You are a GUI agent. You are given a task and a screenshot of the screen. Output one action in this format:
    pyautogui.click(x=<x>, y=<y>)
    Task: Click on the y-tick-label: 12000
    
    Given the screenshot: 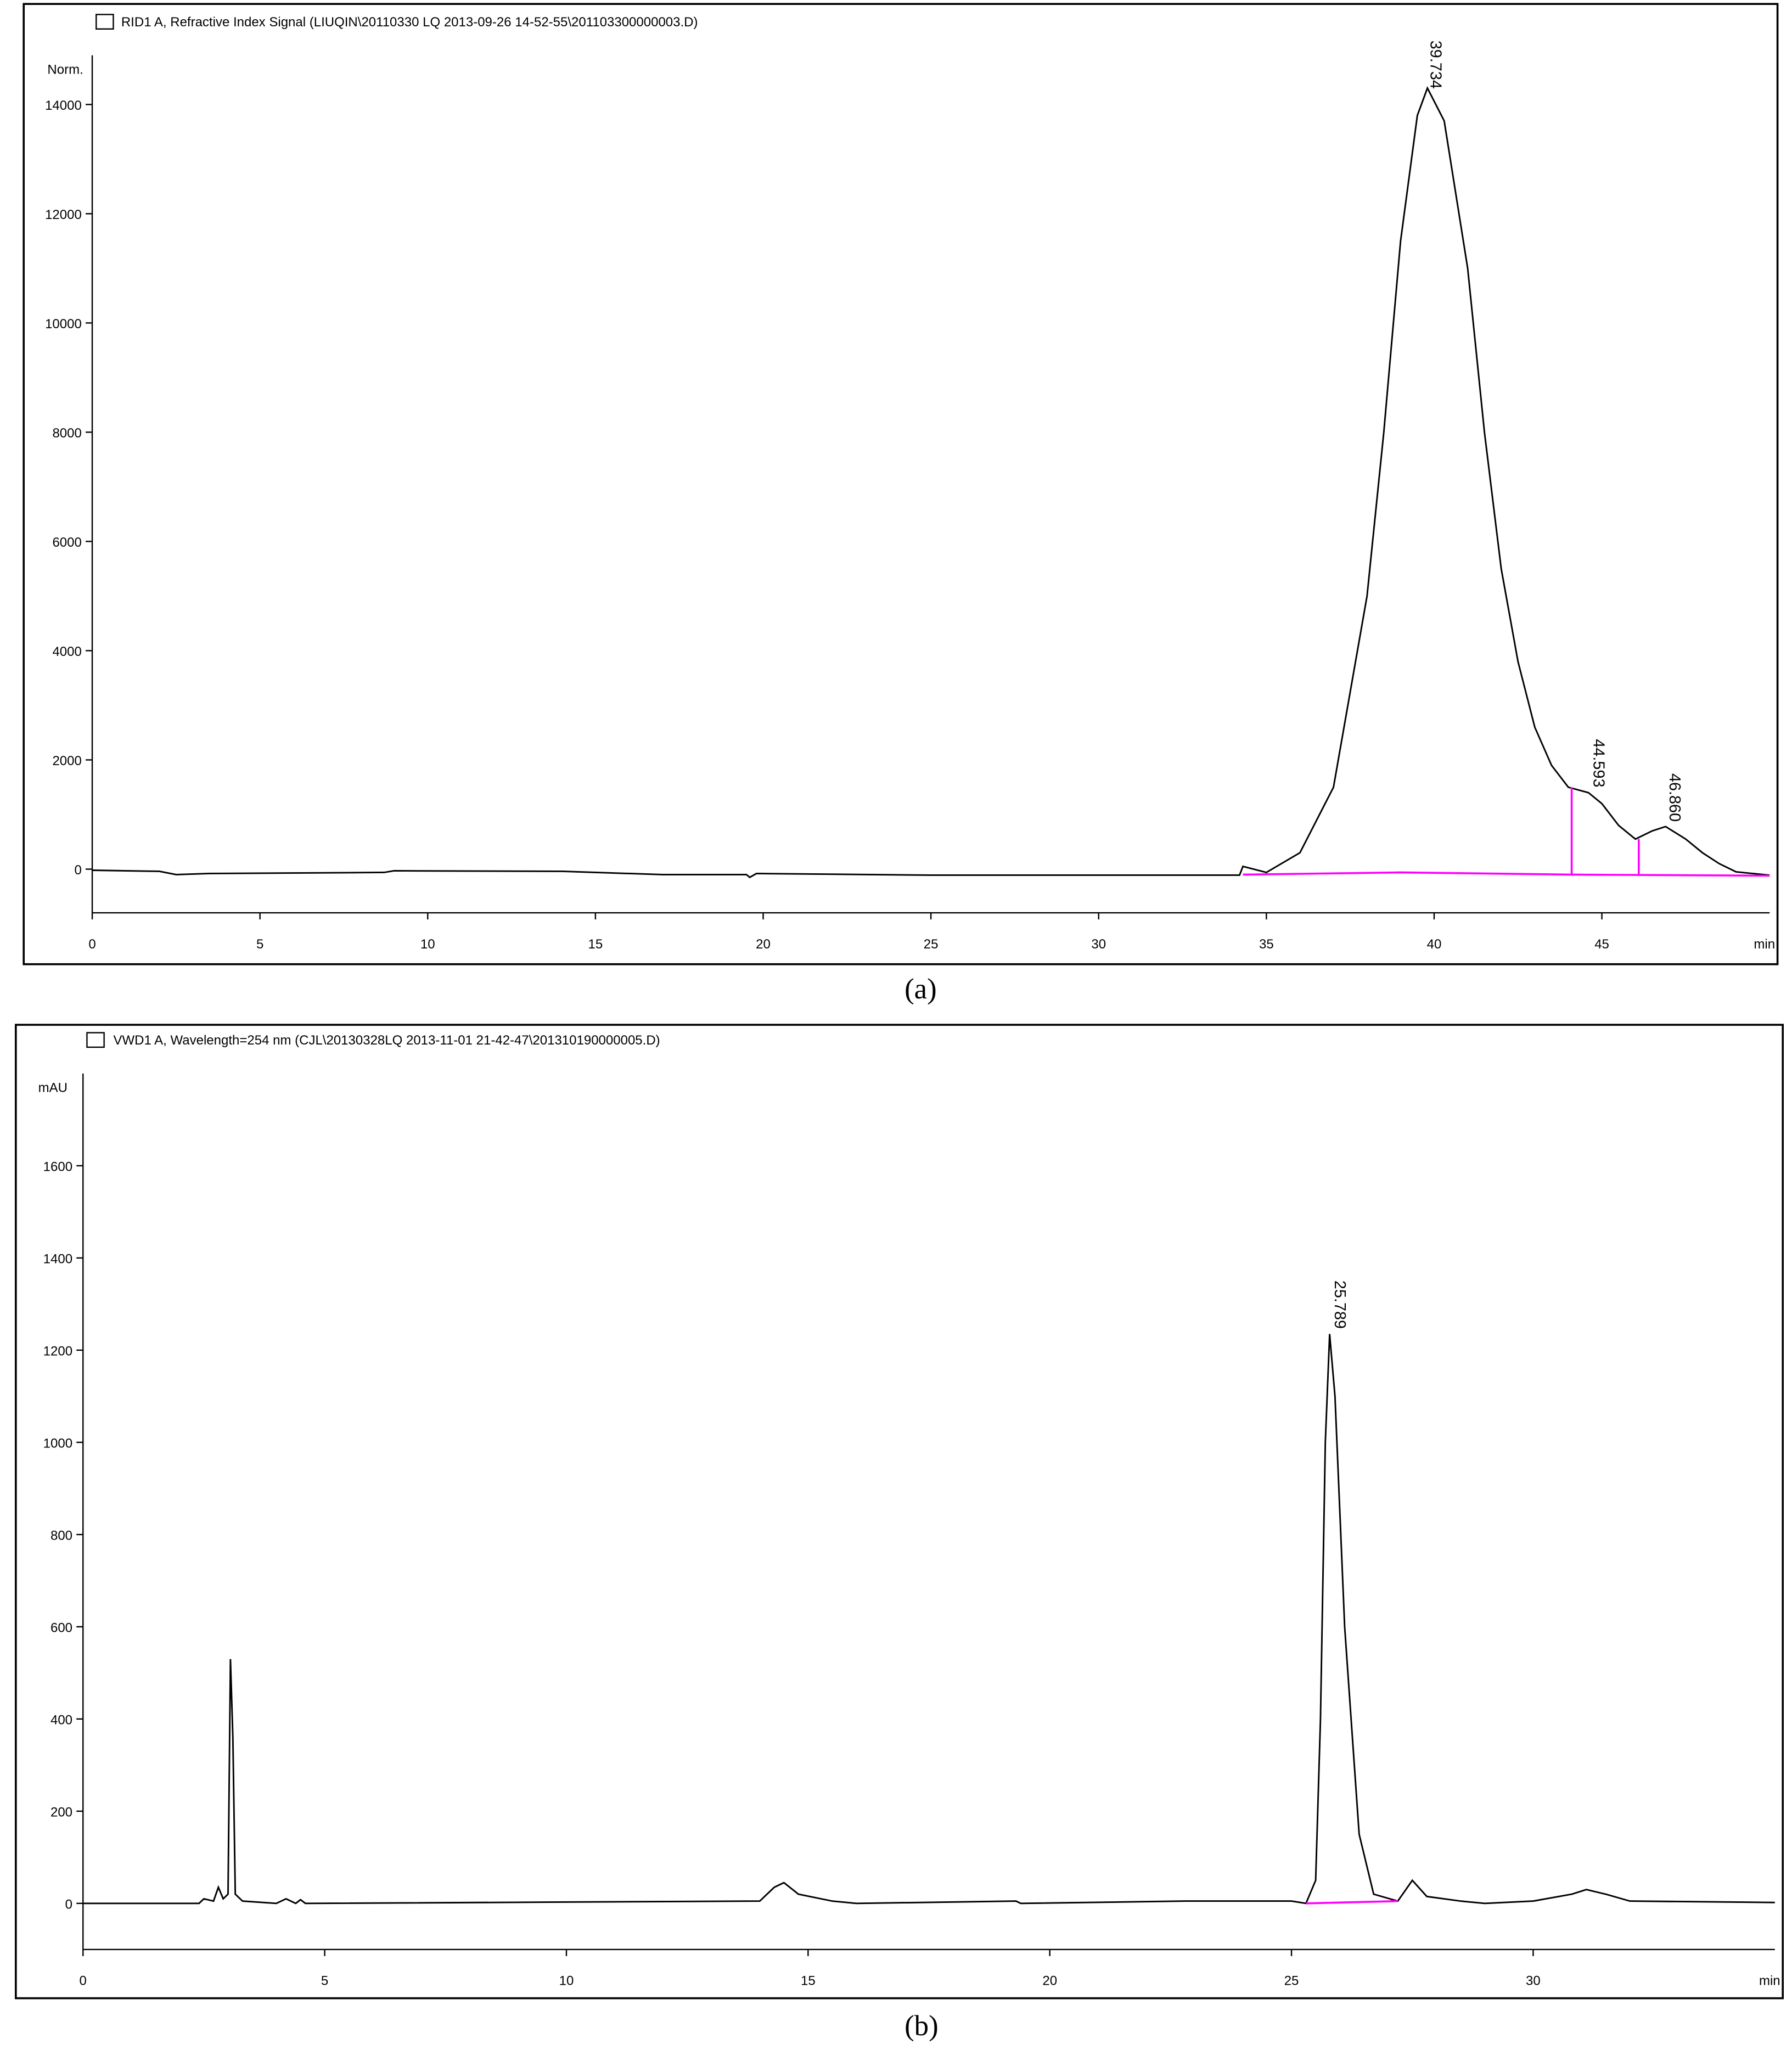 What is the action you would take?
    pyautogui.click(x=63, y=214)
    